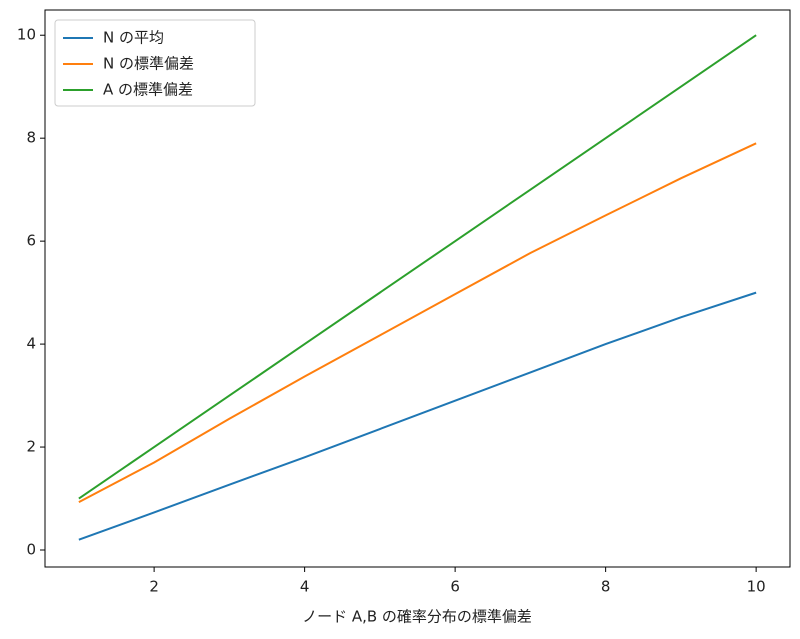 Image resolution: width=800 pixels, height=639 pixels. Describe the element at coordinates (756, 587) in the screenshot. I see `x-tick-label: 10` at that location.